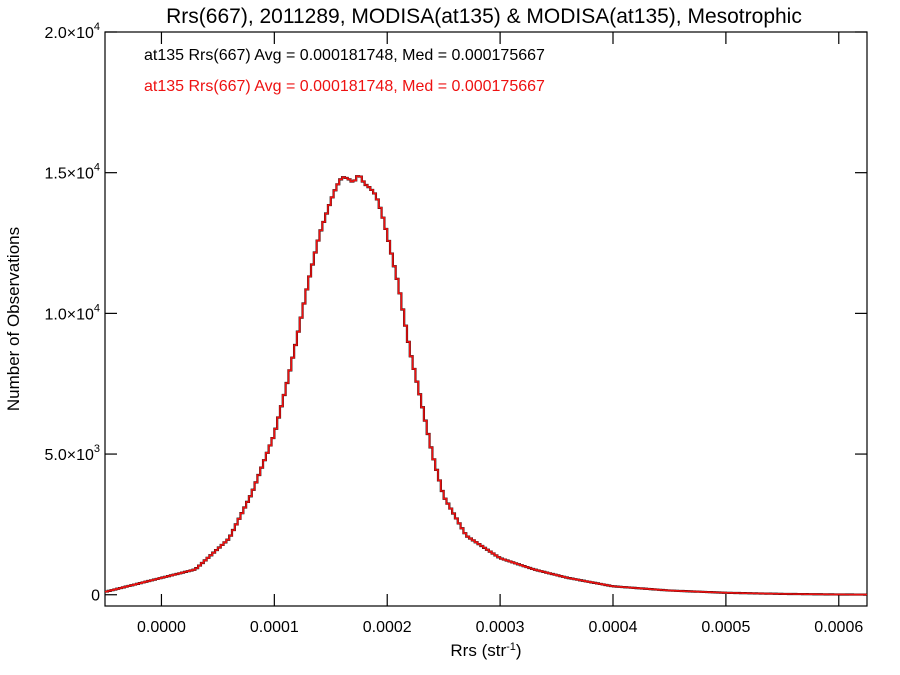 This screenshot has width=900, height=675. I want to click on x-axis-label: Rrs (str-1), so click(485, 650).